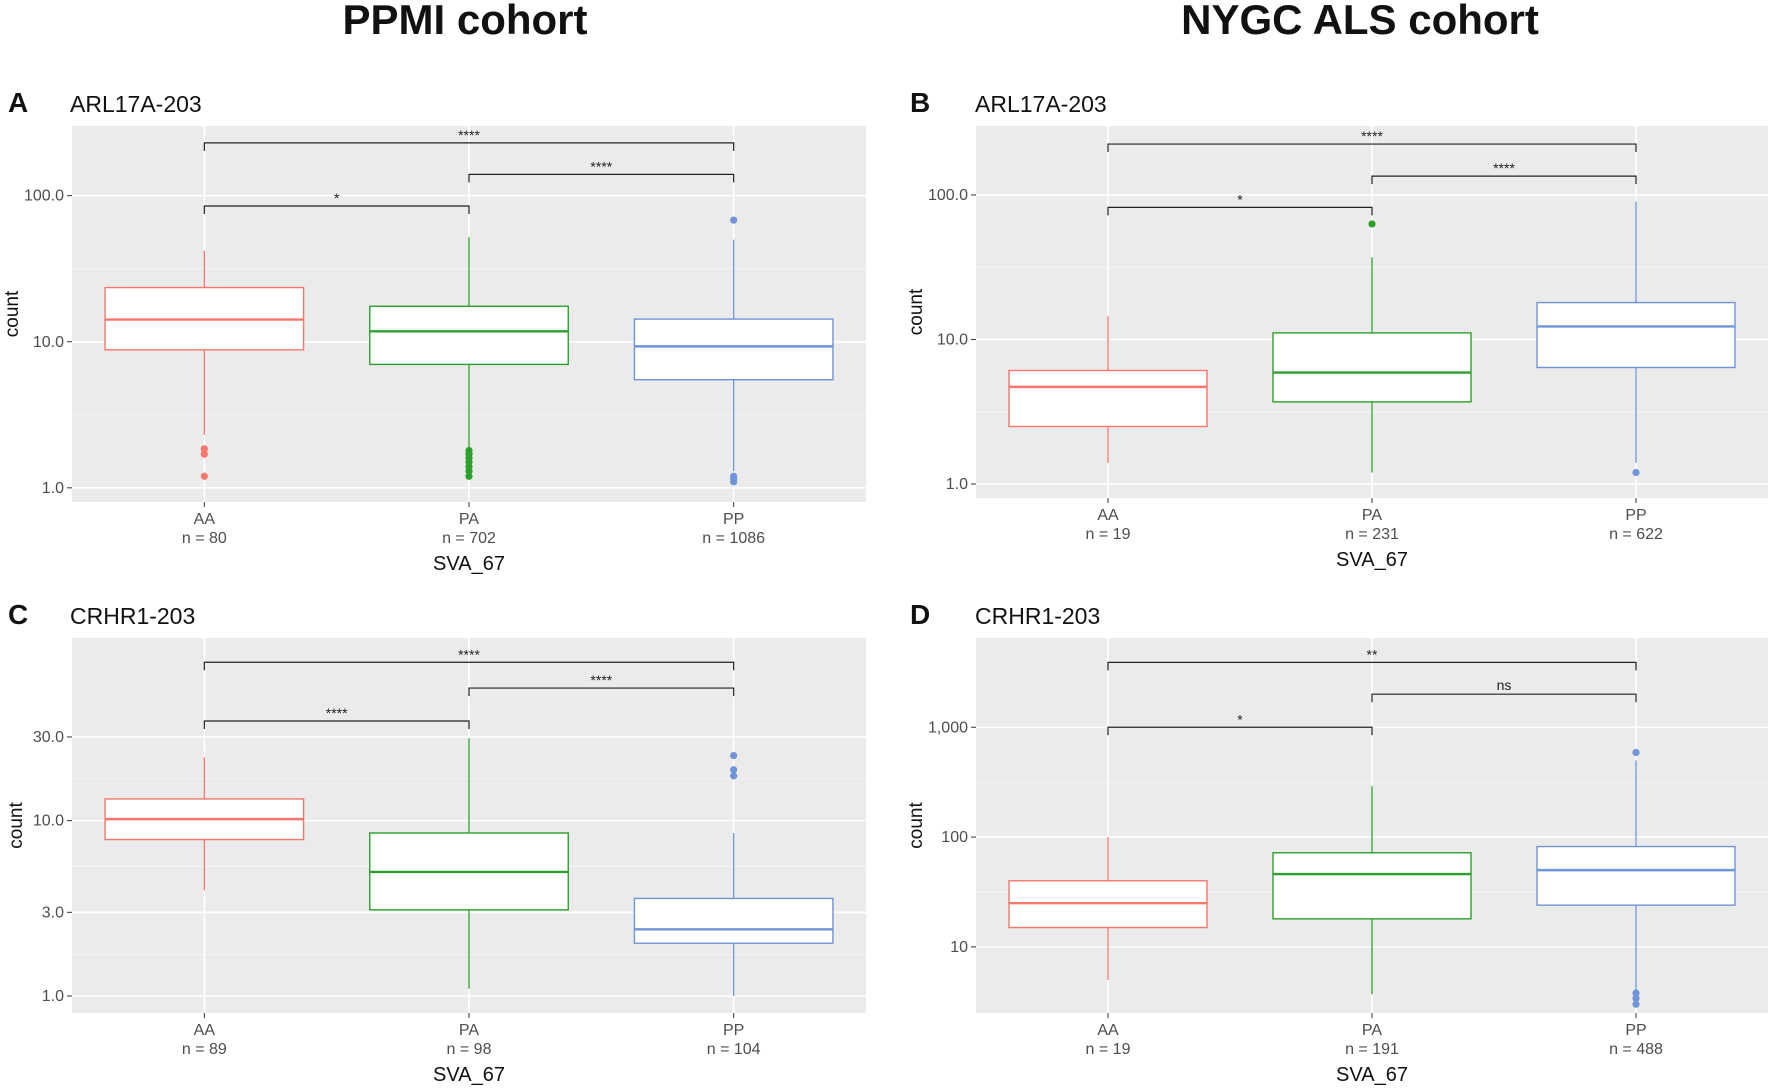 This screenshot has width=1772, height=1089. Describe the element at coordinates (920, 102) in the screenshot. I see `panel-label: B` at that location.